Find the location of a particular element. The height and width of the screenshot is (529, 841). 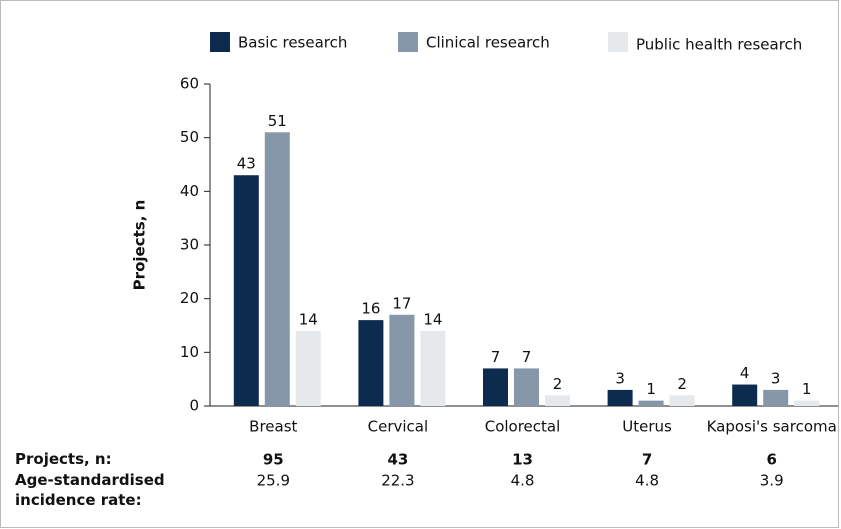

data-label: 4 is located at coordinates (745, 373).